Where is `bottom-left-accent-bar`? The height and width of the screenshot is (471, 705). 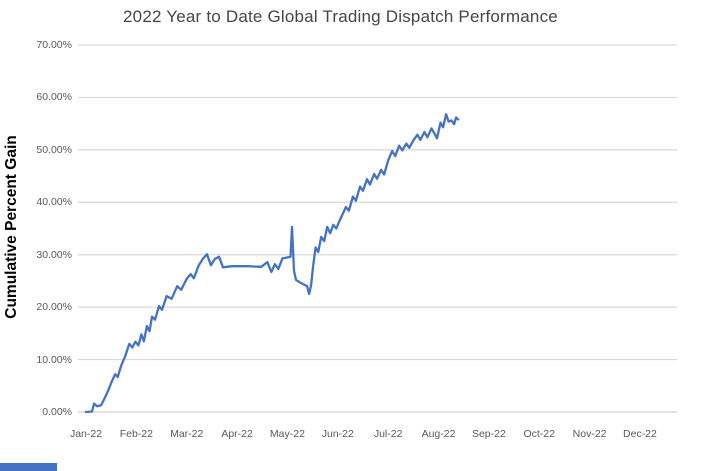
bottom-left-accent-bar is located at coordinates (28, 467).